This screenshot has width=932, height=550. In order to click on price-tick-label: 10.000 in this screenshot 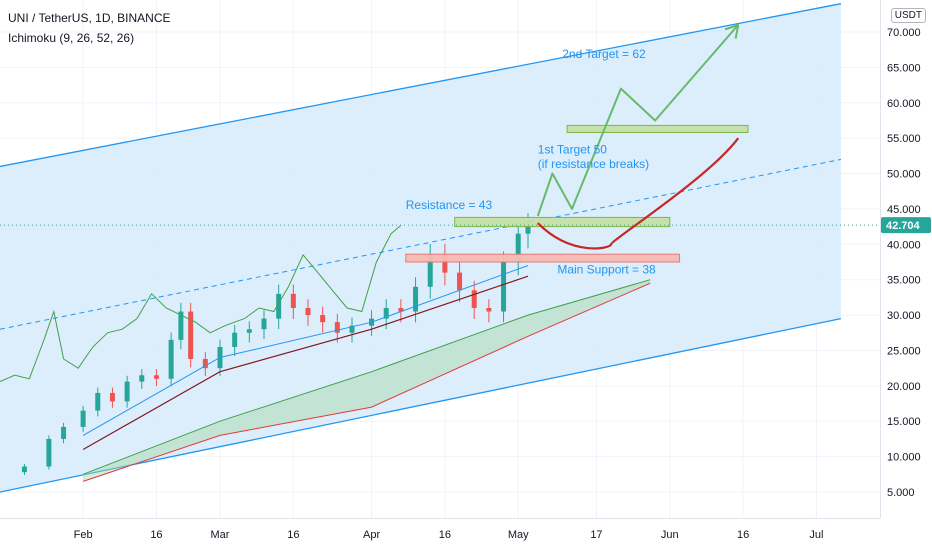, I will do `click(904, 458)`.